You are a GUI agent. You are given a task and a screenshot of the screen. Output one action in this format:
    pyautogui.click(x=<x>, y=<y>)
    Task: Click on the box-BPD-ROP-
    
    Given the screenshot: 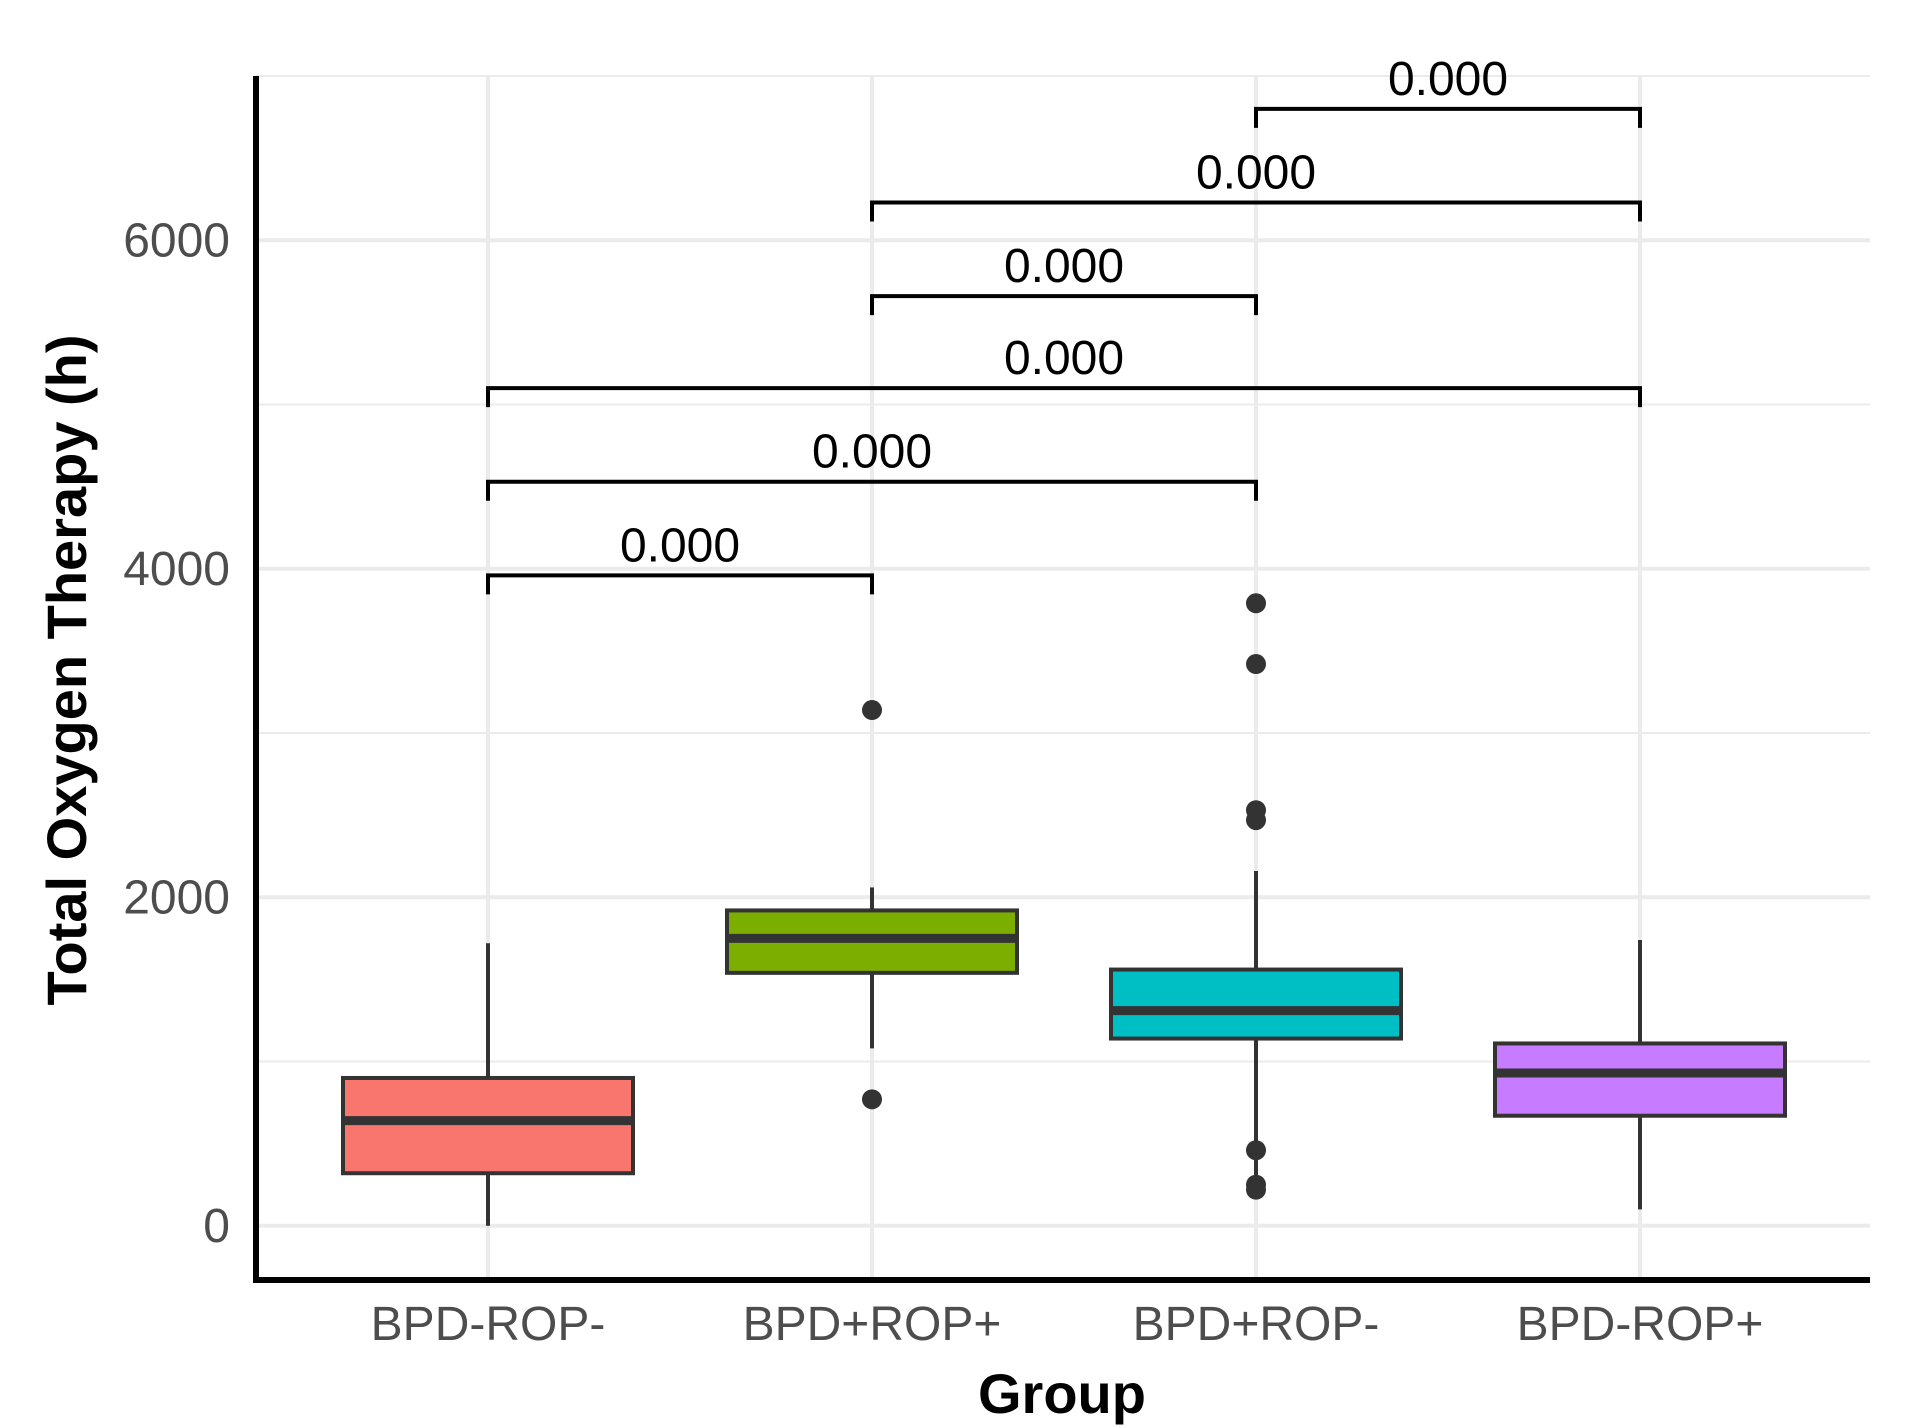 What is the action you would take?
    pyautogui.click(x=488, y=1084)
    